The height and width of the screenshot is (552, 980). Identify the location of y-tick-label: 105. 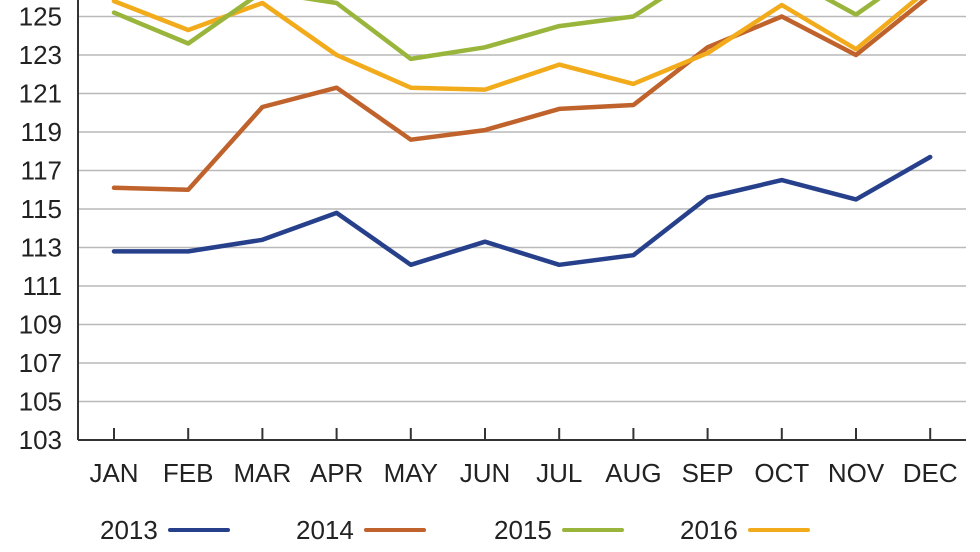
(40, 402).